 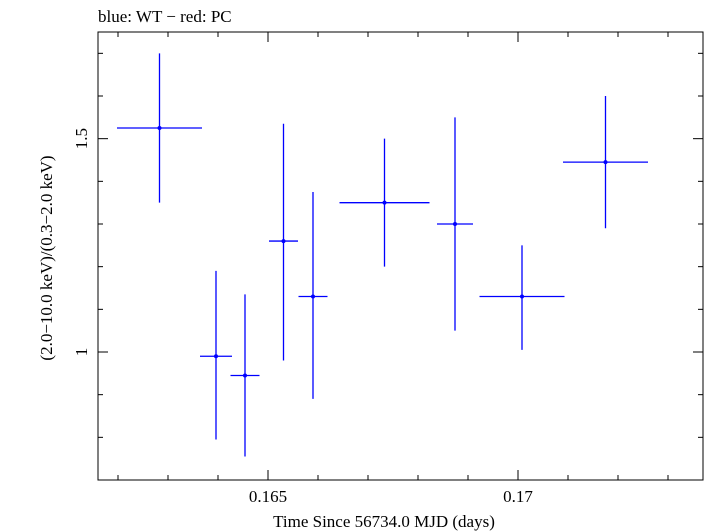 I want to click on x-axis-label: Time Since 56734.0 MJD (days), so click(x=384, y=521).